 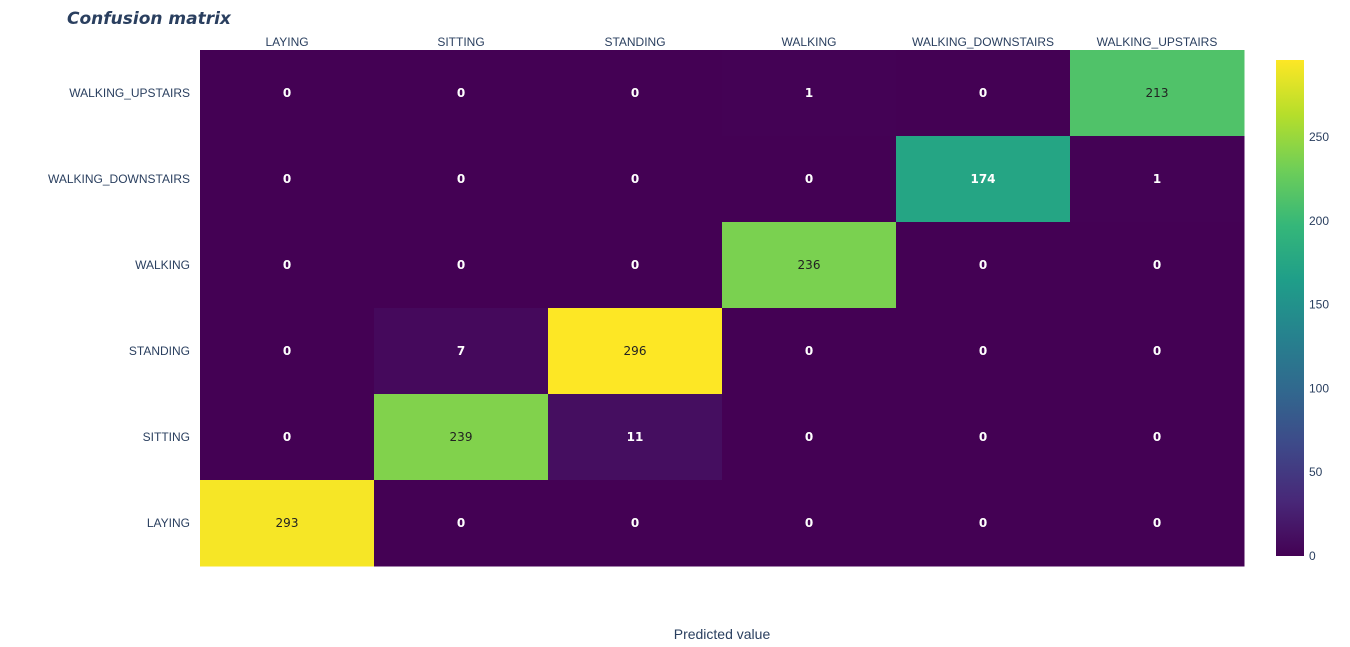 I want to click on colorbar-tick-label: 200, so click(x=1319, y=221).